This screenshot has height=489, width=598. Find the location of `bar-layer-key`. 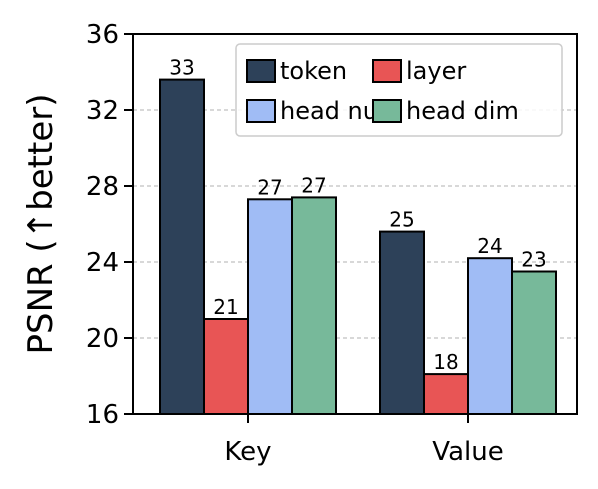

bar-layer-key is located at coordinates (226, 366).